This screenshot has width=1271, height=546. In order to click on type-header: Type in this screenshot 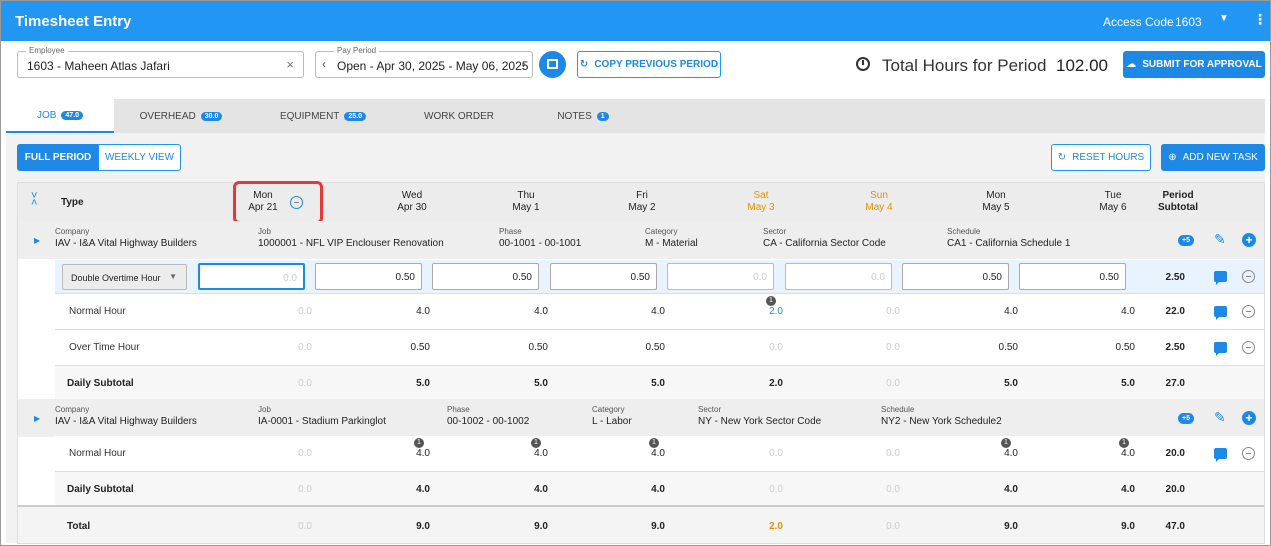, I will do `click(72, 202)`.